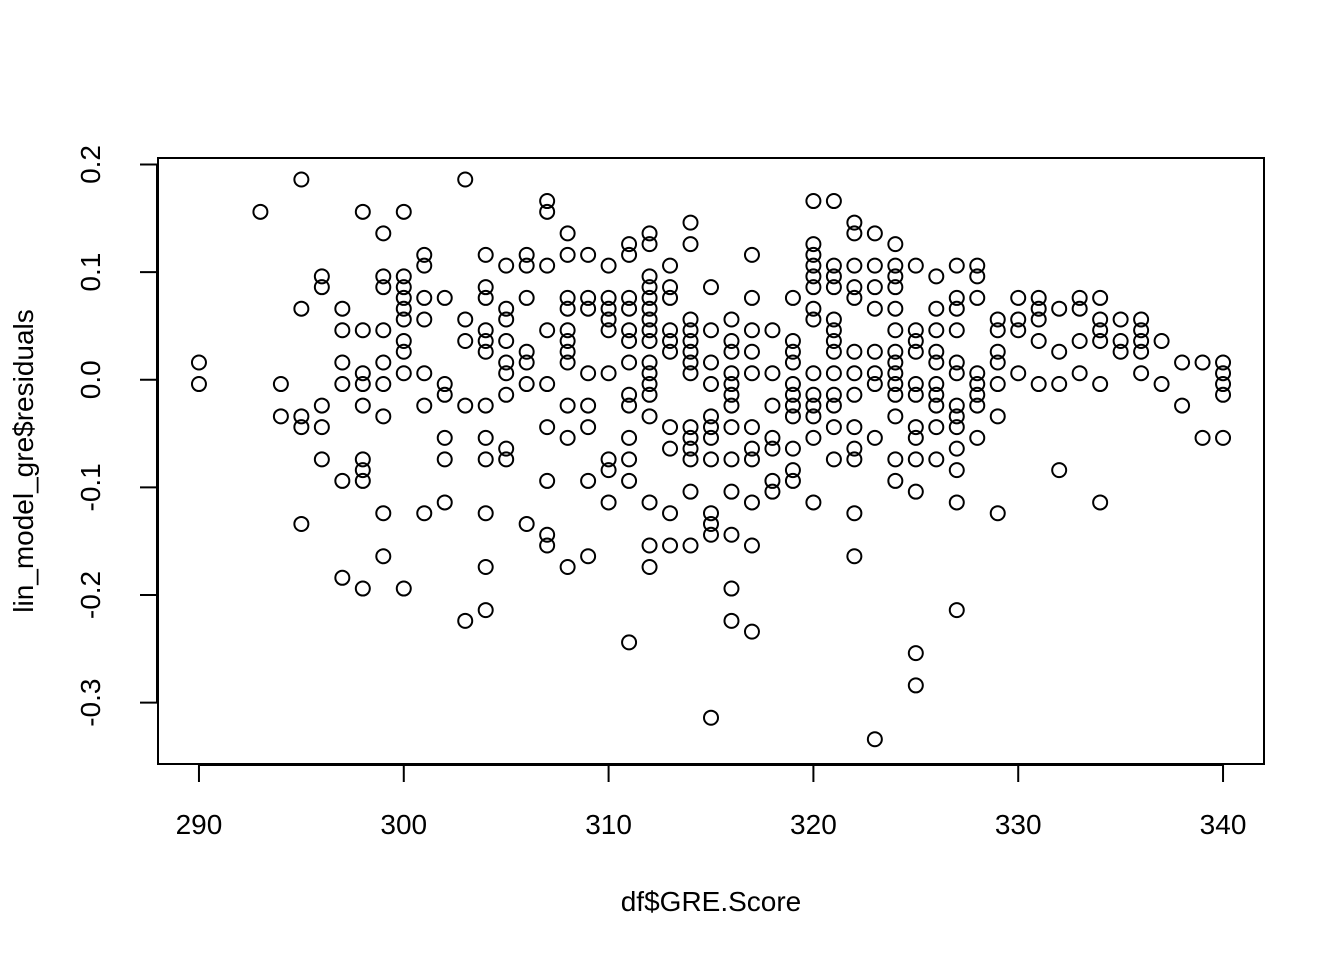  Describe the element at coordinates (90, 164) in the screenshot. I see `y-tick-label: 0.2` at that location.